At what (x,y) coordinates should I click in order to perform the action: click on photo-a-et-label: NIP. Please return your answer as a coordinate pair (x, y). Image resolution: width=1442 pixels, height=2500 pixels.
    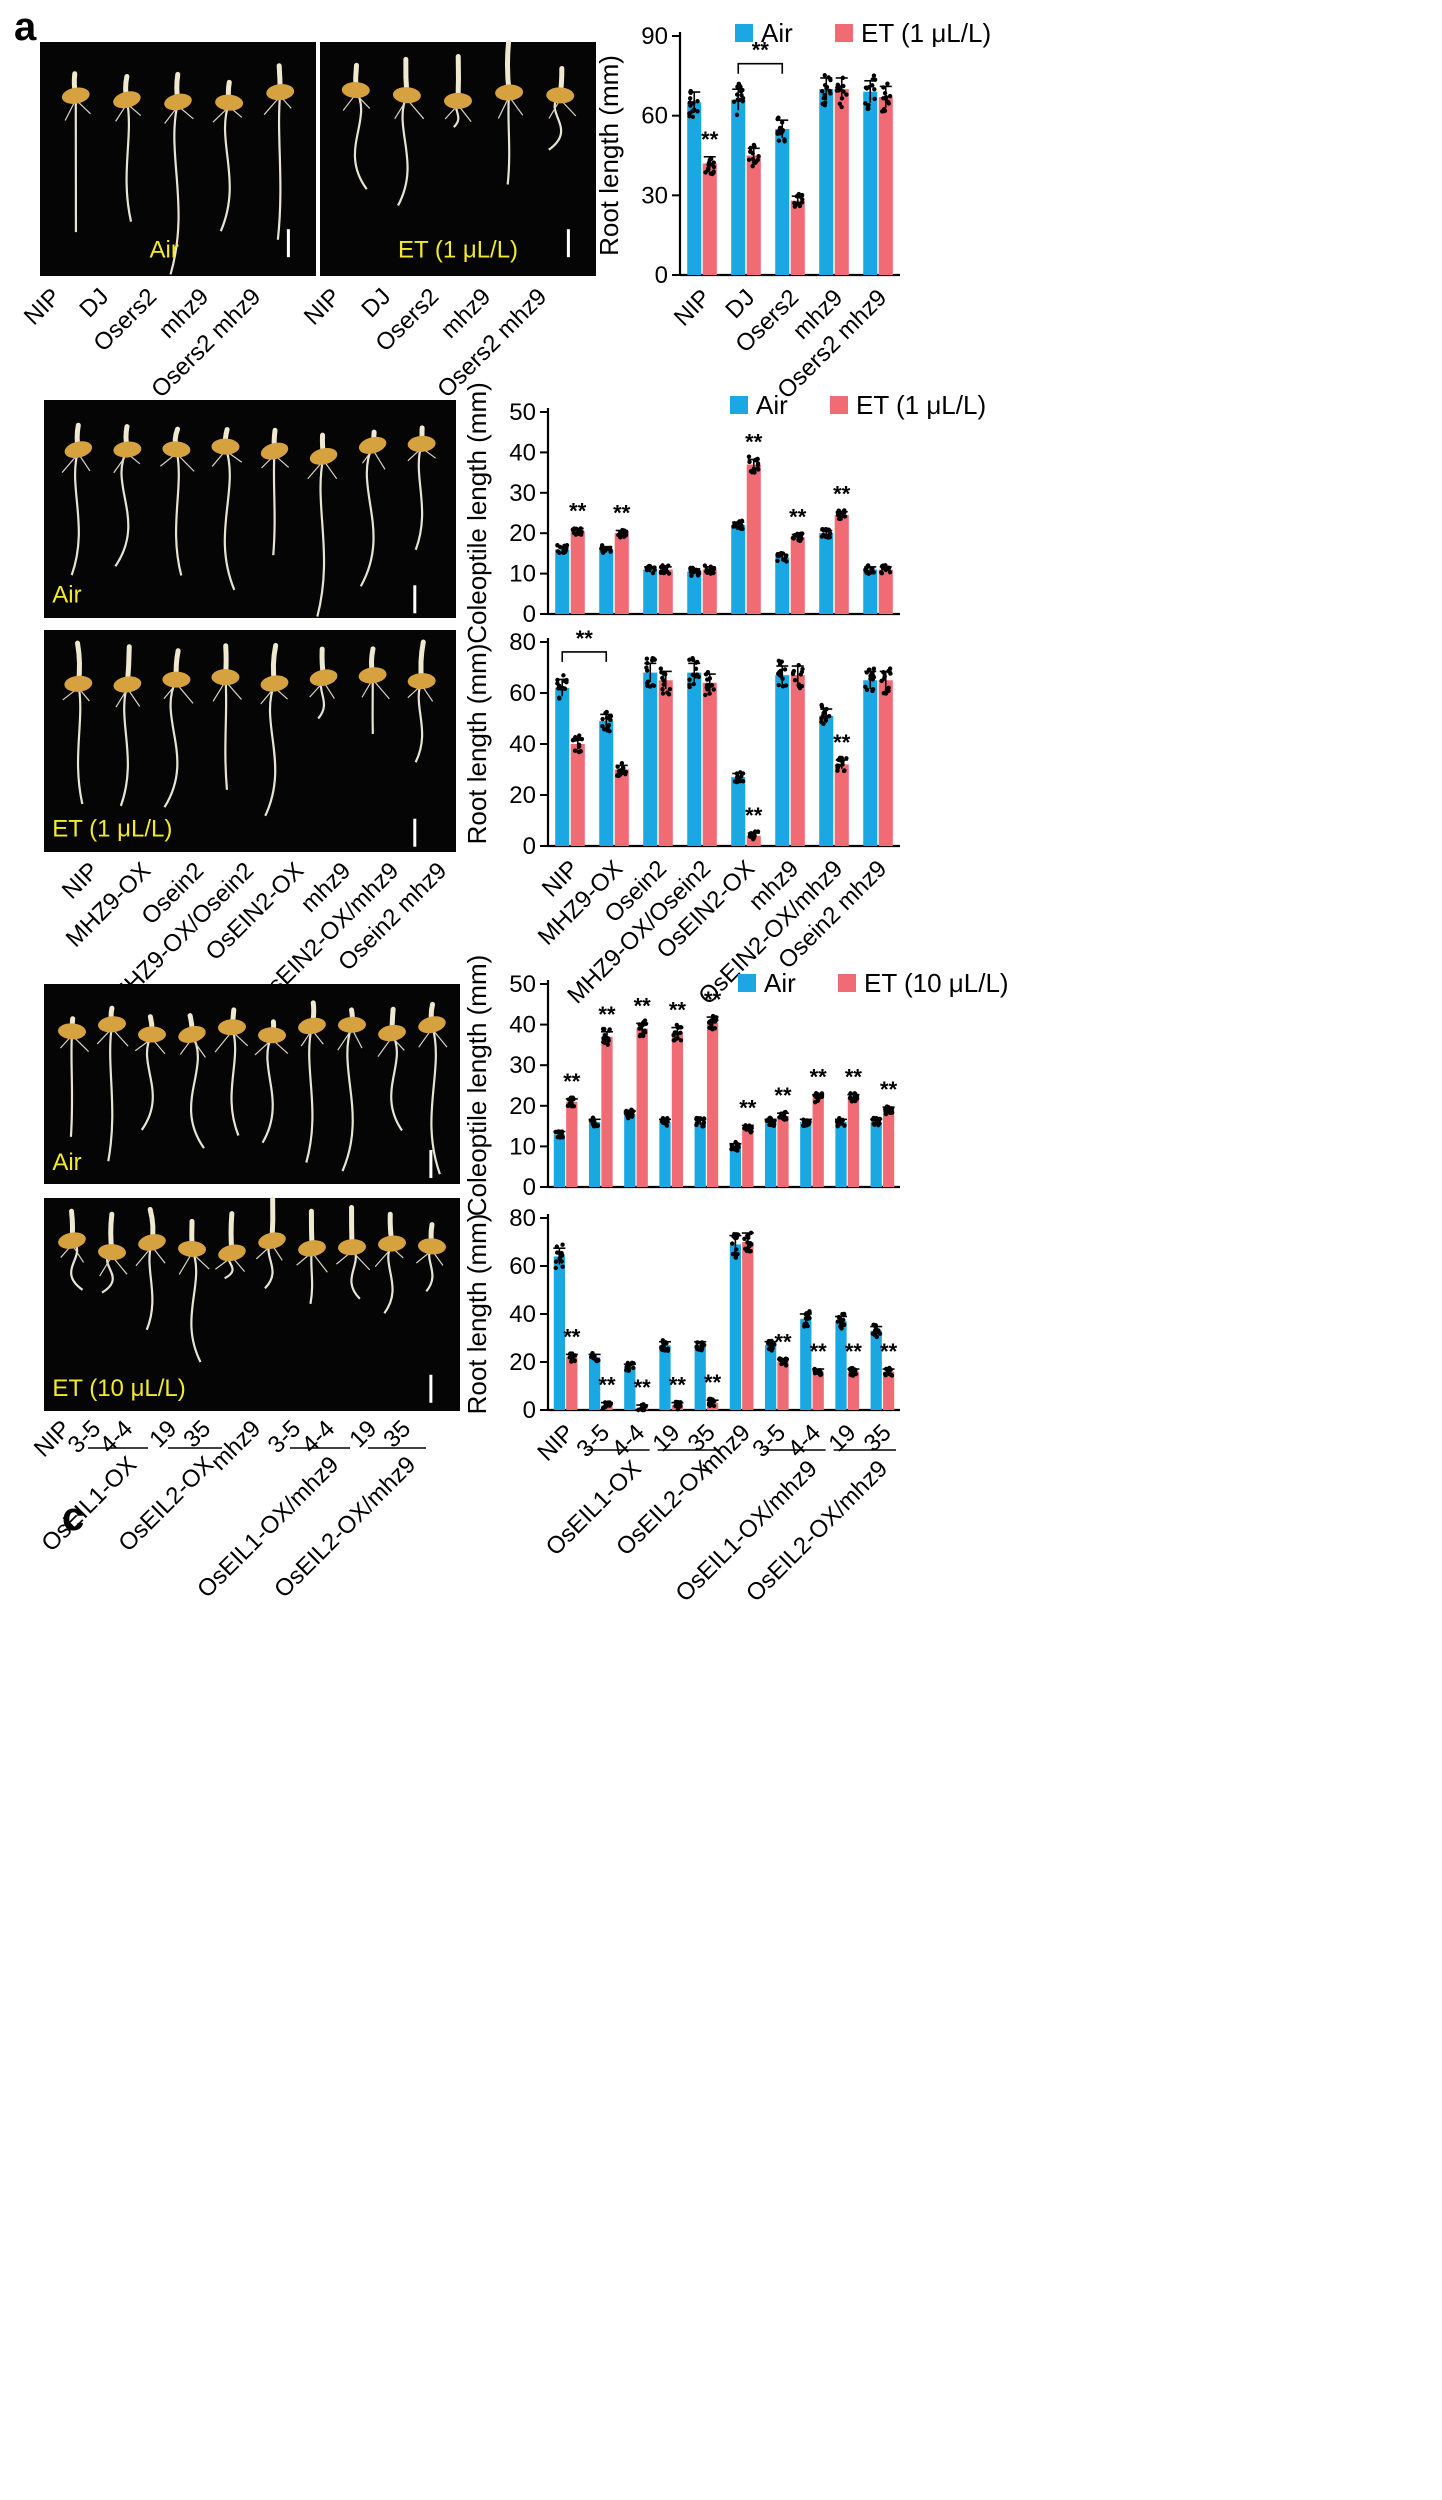
    Looking at the image, I should click on (322, 306).